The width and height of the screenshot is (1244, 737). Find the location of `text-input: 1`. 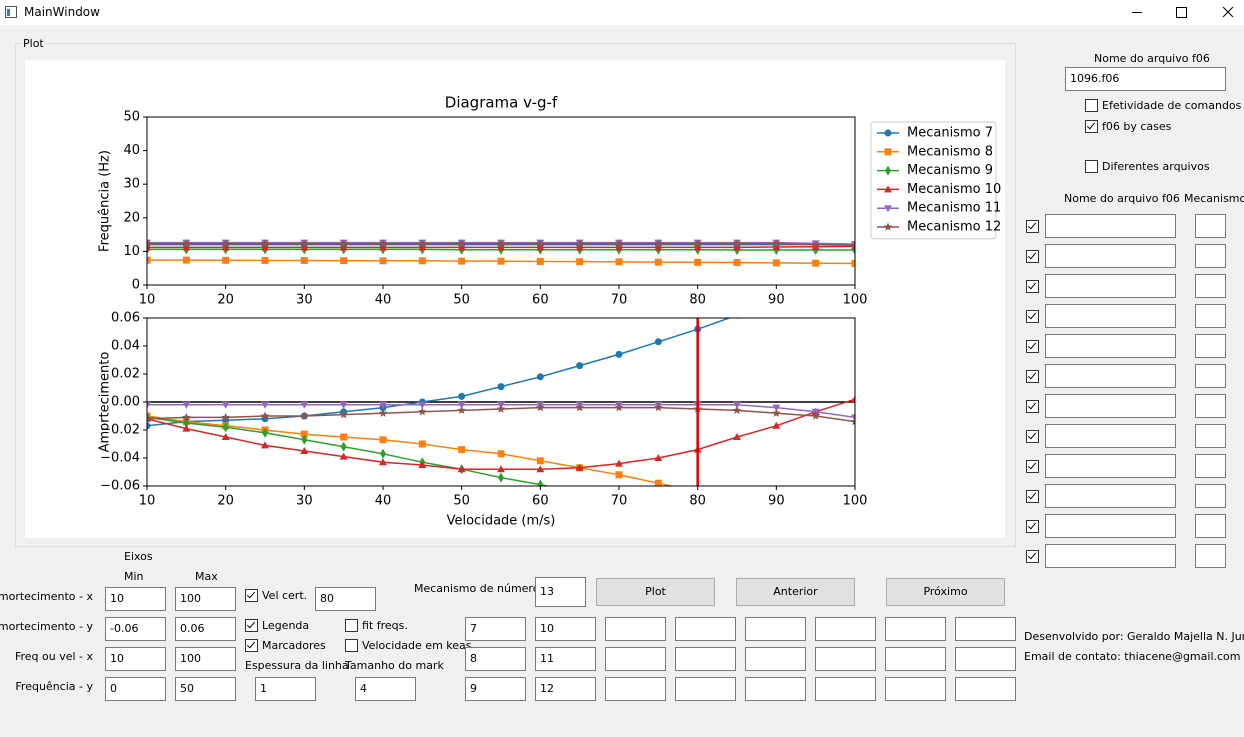

text-input: 1 is located at coordinates (285, 689).